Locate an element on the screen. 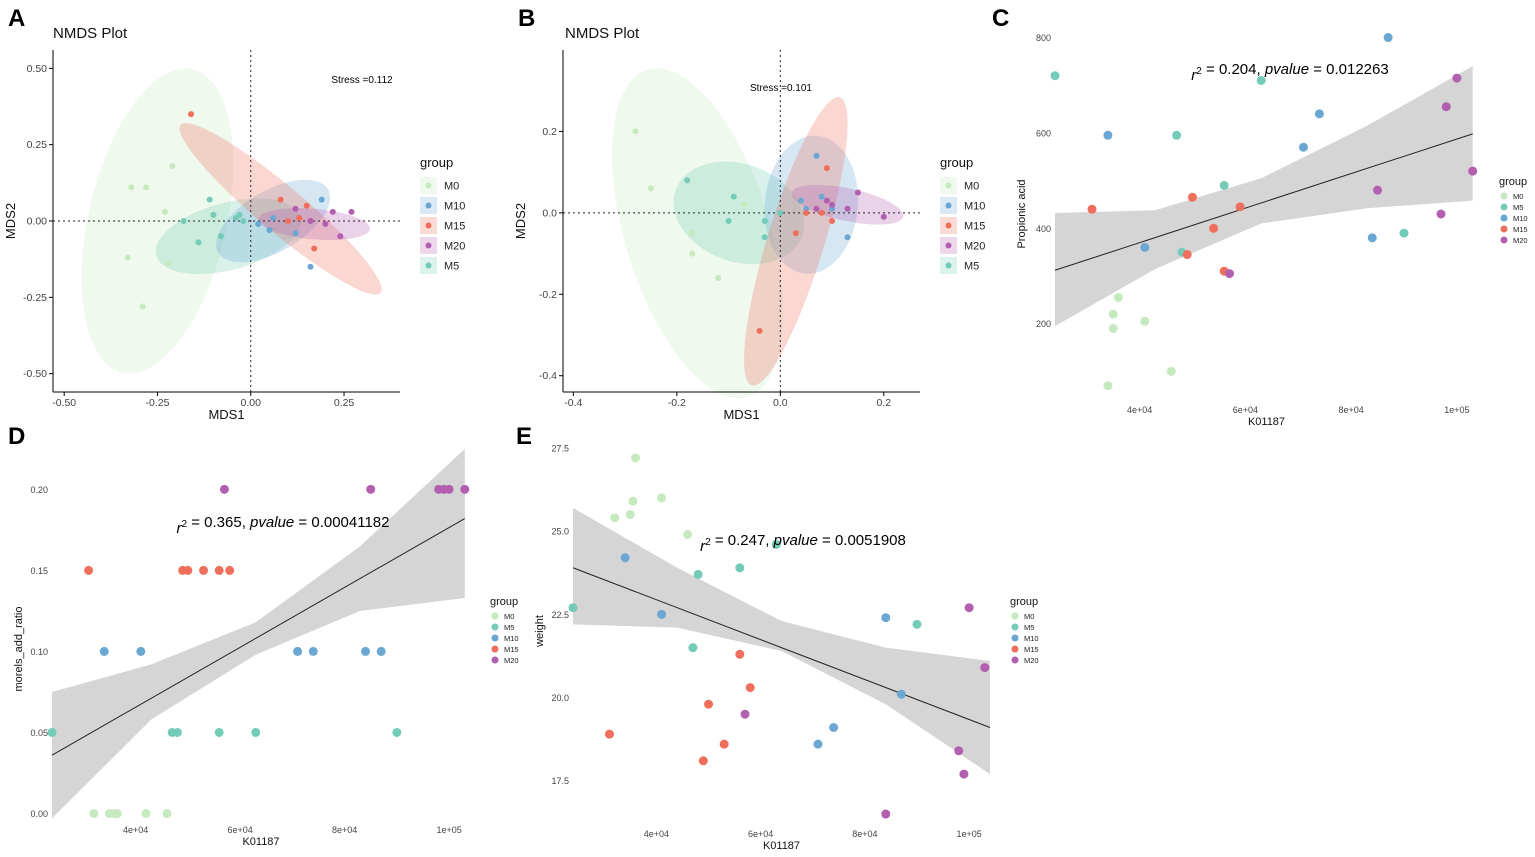  ellipse-m15 is located at coordinates (280, 209).